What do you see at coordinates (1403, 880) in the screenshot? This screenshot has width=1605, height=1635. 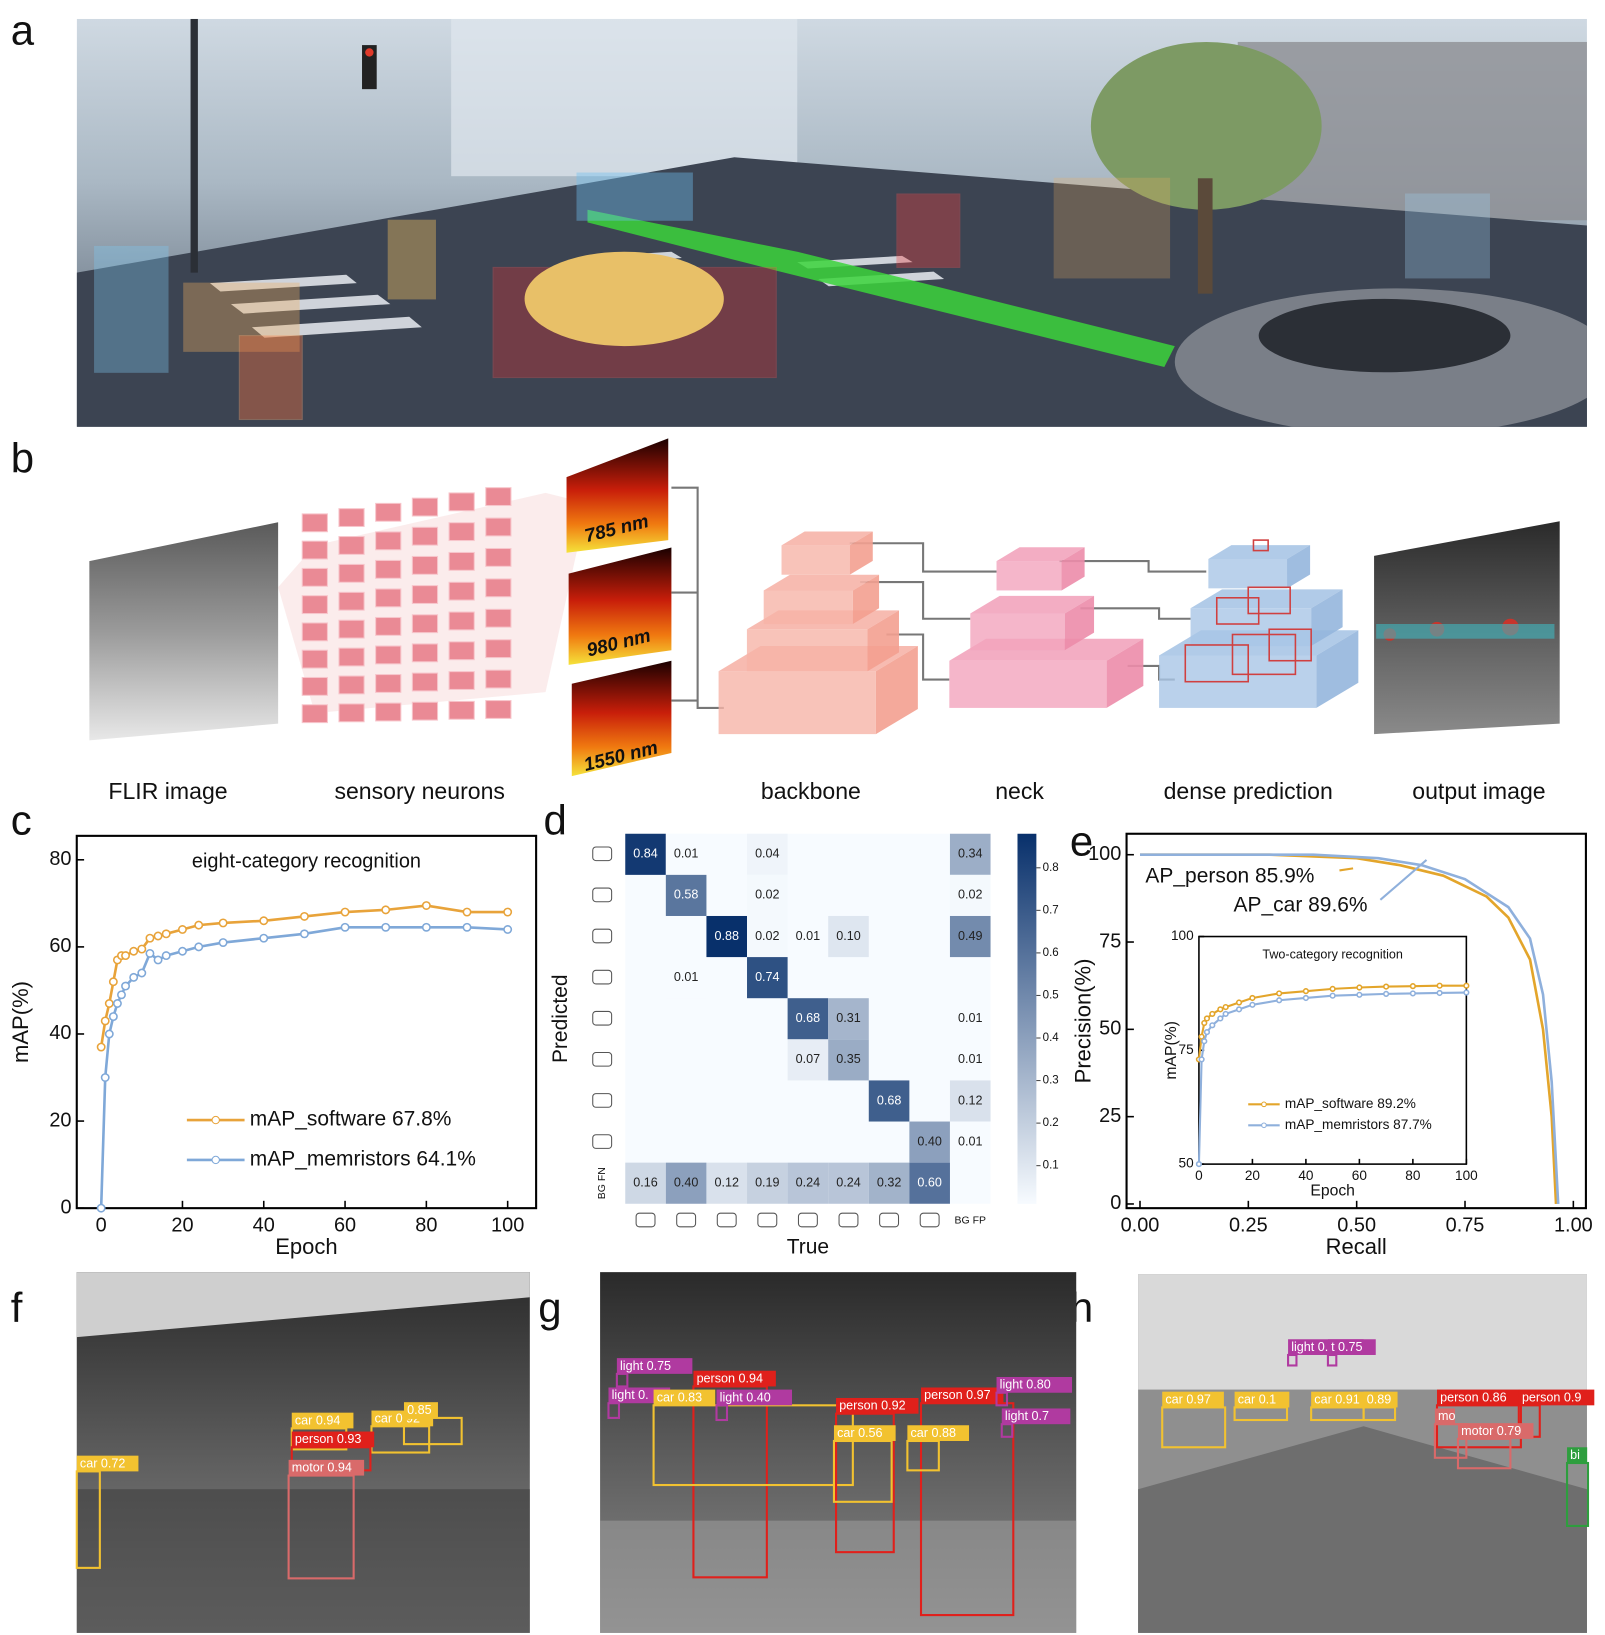 I see `annotation-arrow` at bounding box center [1403, 880].